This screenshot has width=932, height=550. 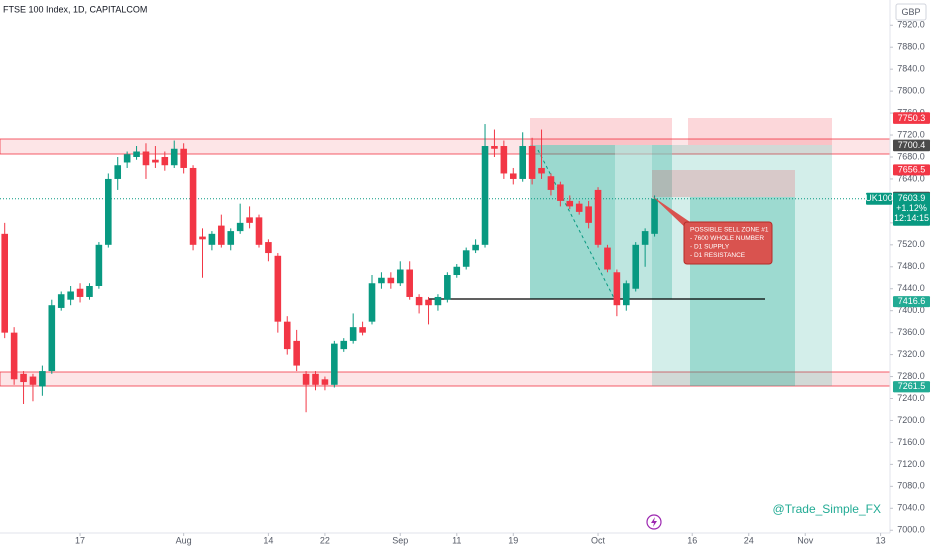 What do you see at coordinates (911, 530) in the screenshot?
I see `y-tick-label: 7000.0` at bounding box center [911, 530].